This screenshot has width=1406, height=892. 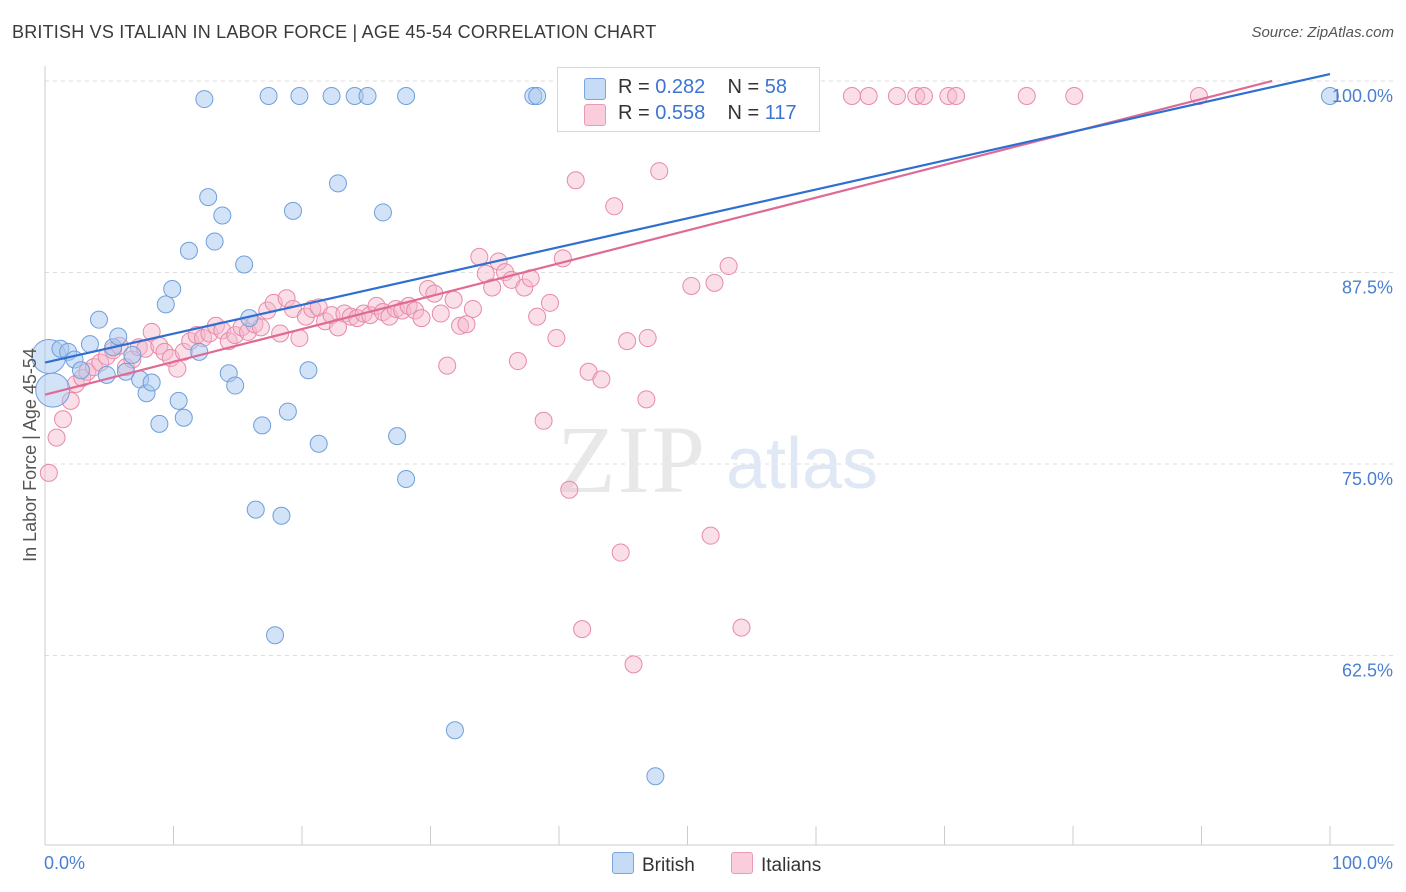 What do you see at coordinates (791, 865) in the screenshot?
I see `italian-legend-label: Italians` at bounding box center [791, 865].